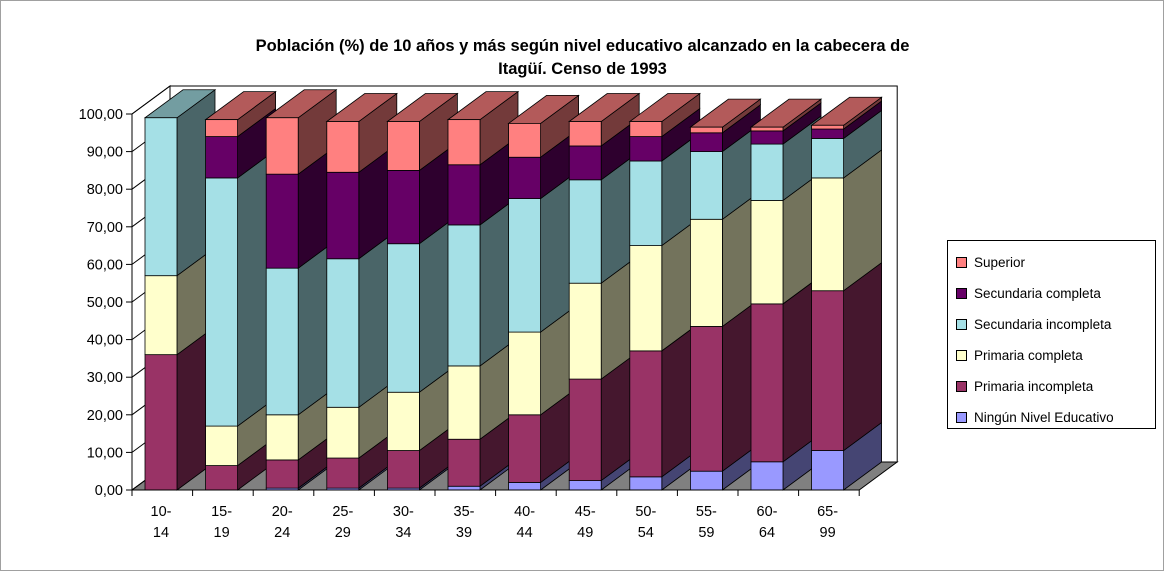 Image resolution: width=1165 pixels, height=572 pixels. I want to click on x-tick-label: 40-, so click(524, 512).